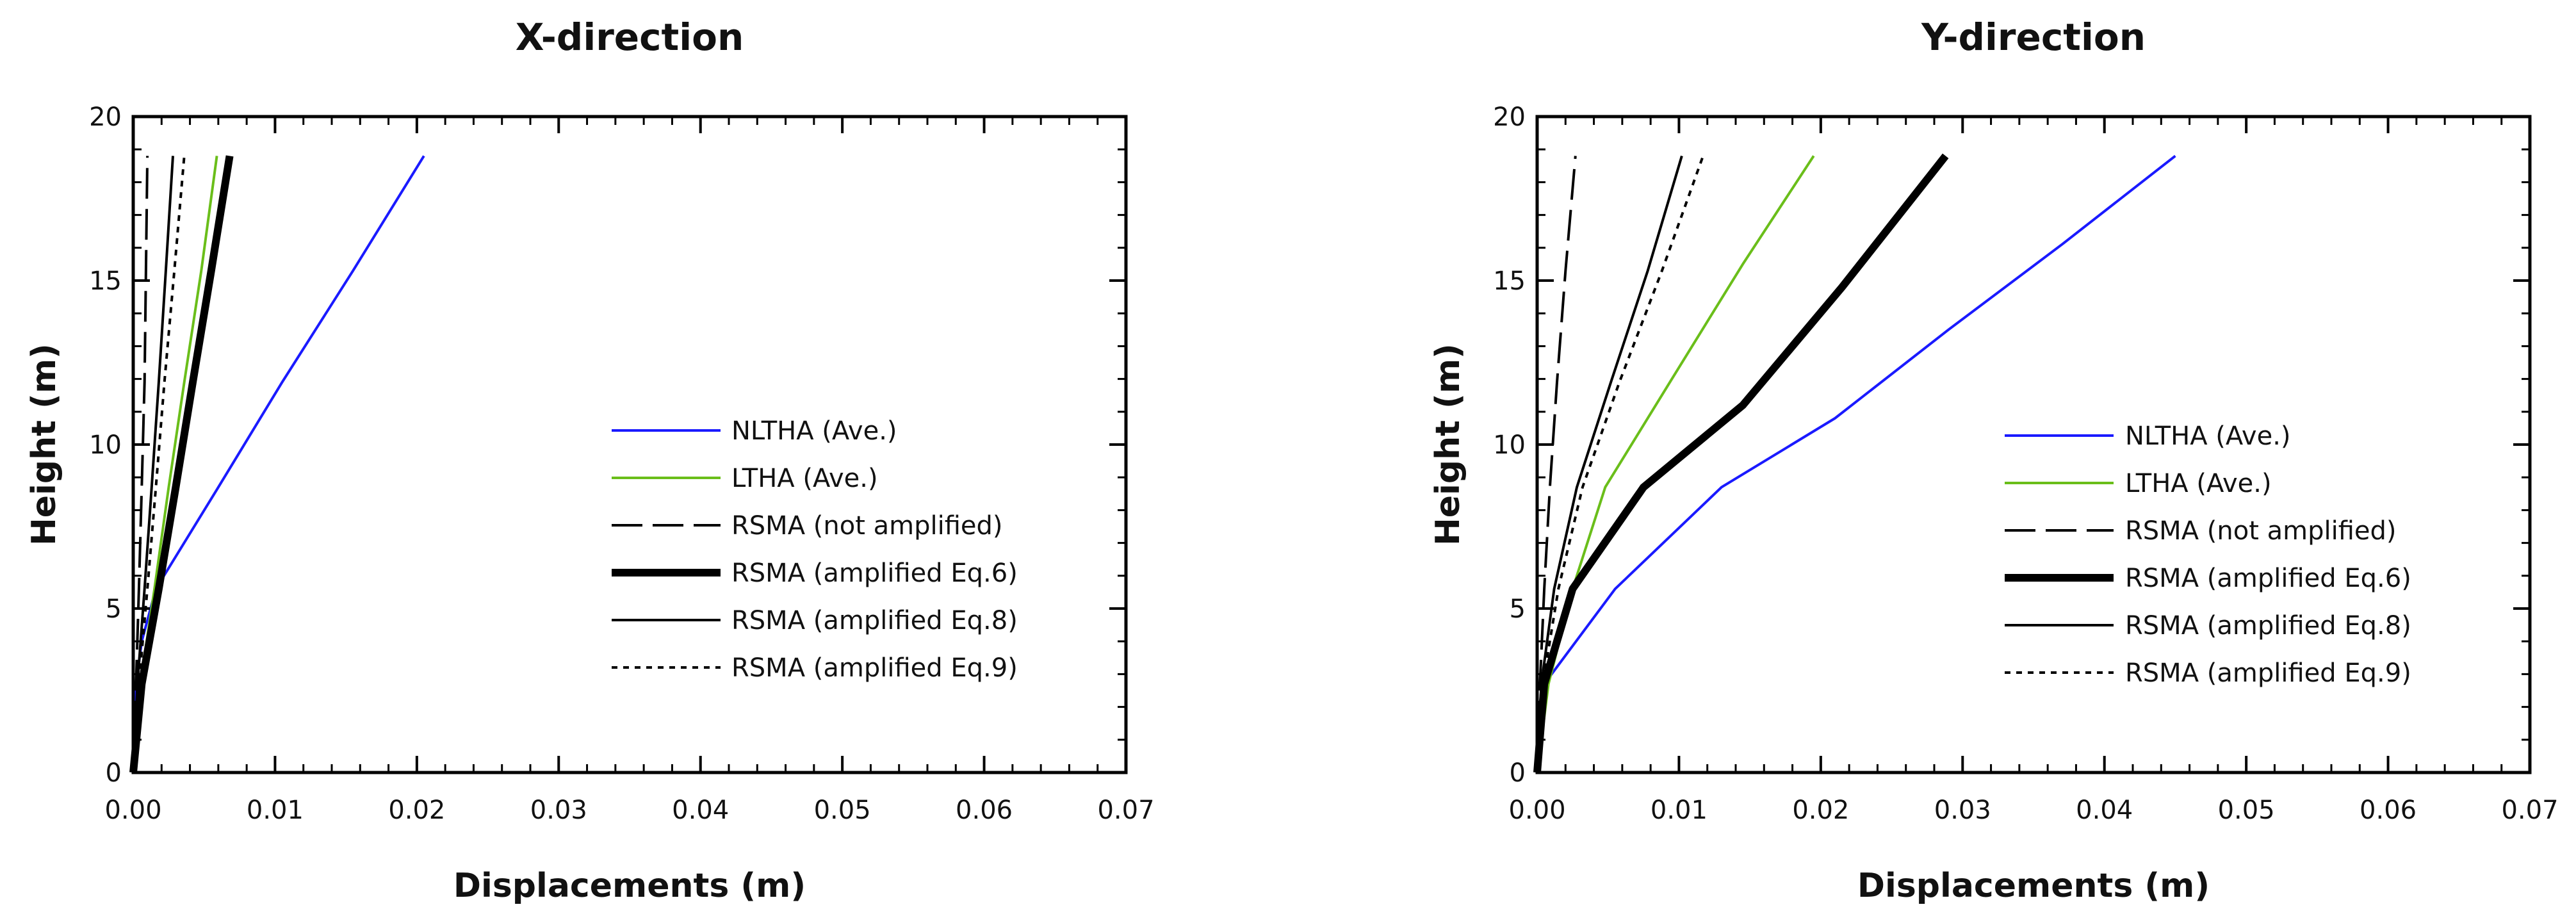 Image resolution: width=2576 pixels, height=916 pixels. Describe the element at coordinates (2033, 37) in the screenshot. I see `chart-title: Y-direction` at that location.